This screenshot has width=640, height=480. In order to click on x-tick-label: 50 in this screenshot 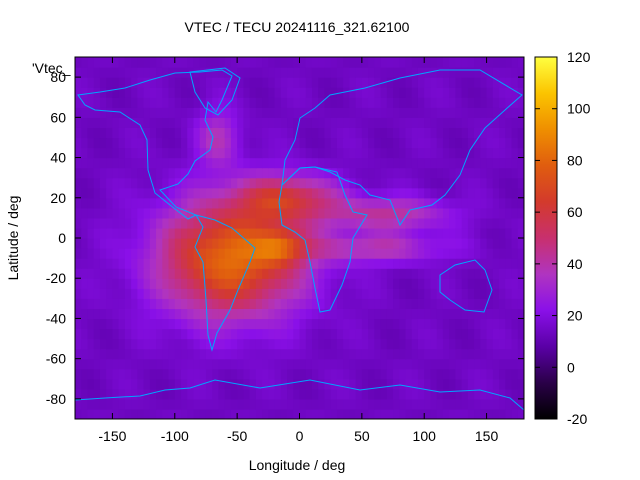, I will do `click(362, 436)`.